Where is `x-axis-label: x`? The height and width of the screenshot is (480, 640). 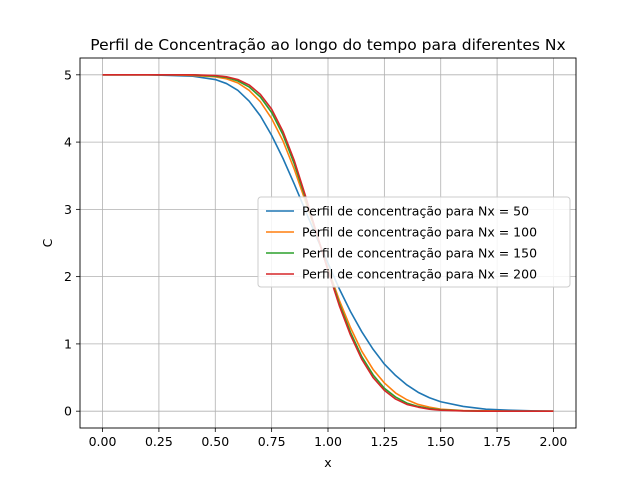 x-axis-label: x is located at coordinates (327, 462).